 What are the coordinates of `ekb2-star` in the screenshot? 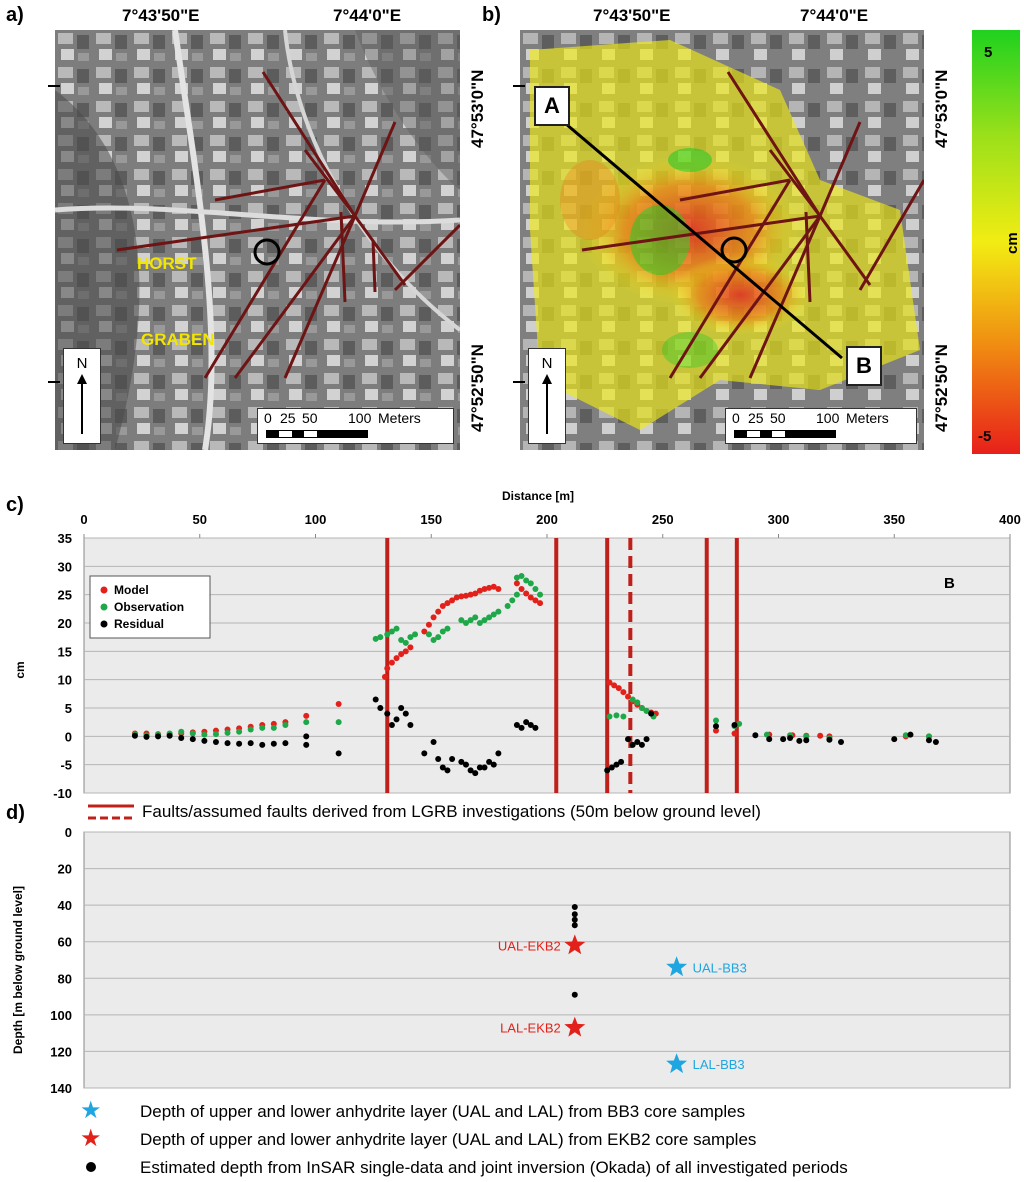 It's located at (575, 944).